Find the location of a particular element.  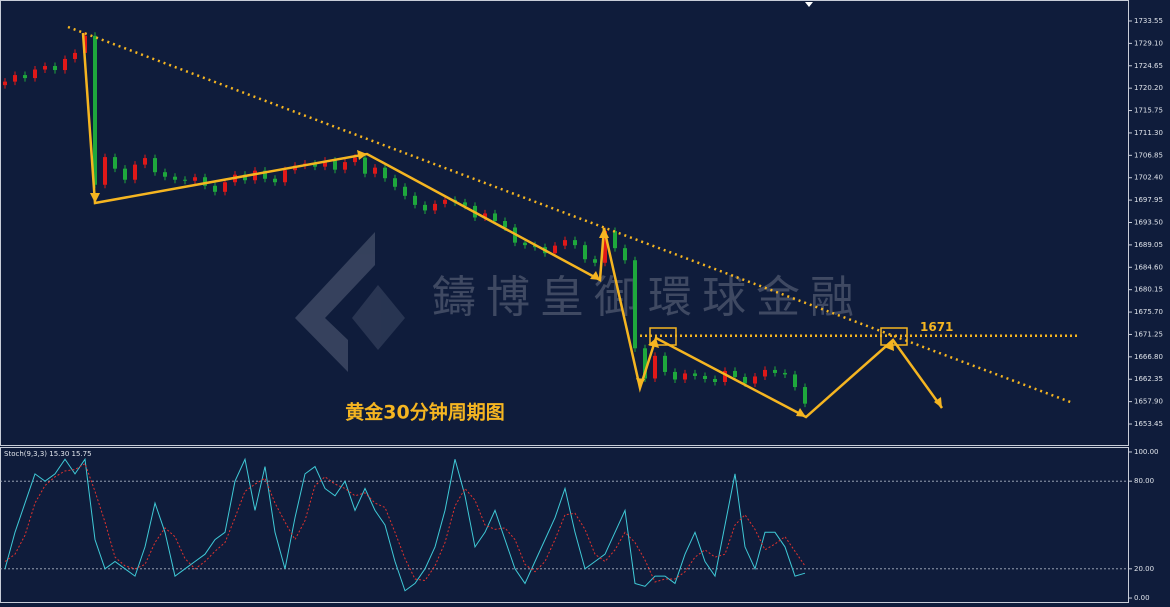

y-tick-label: 1666.80 is located at coordinates (1148, 357).